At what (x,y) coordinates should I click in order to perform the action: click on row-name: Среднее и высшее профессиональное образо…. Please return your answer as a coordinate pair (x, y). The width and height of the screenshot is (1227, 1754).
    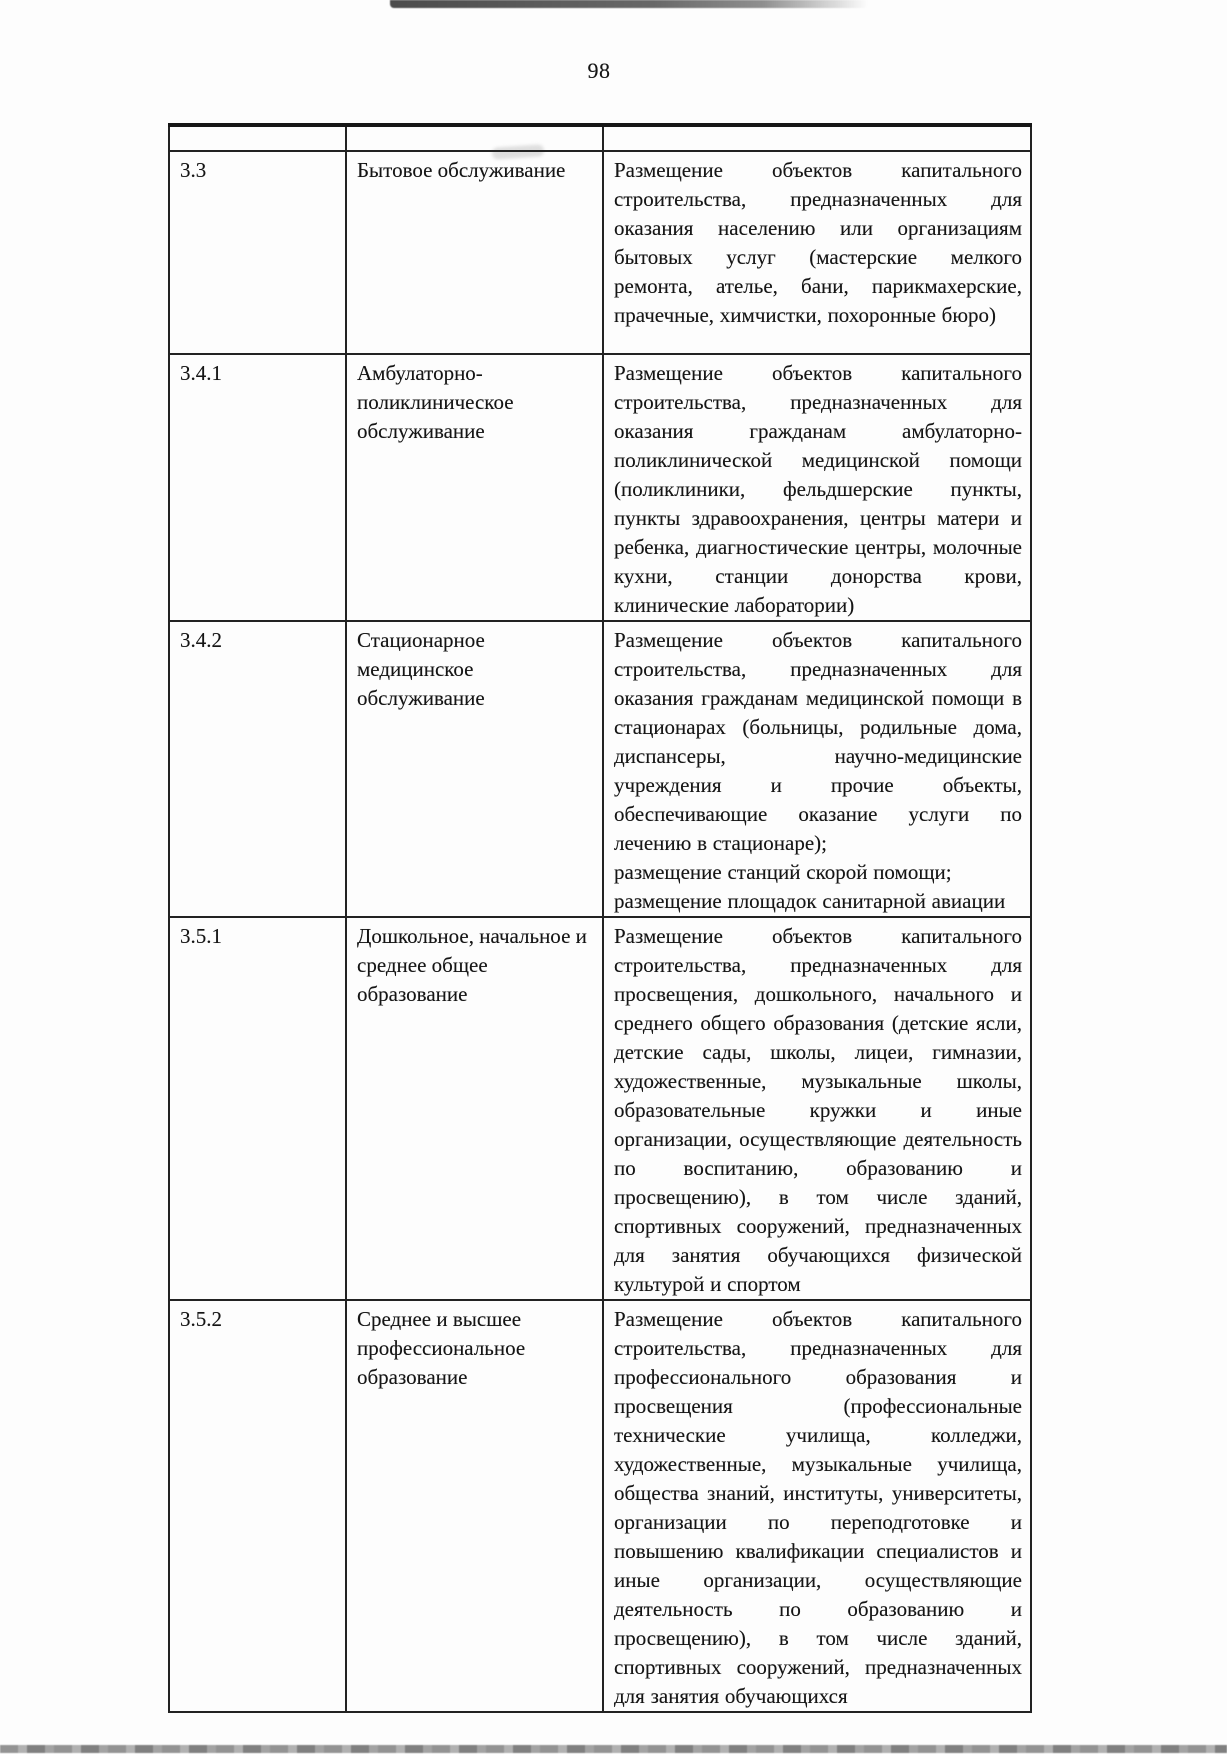
    Looking at the image, I should click on (474, 1506).